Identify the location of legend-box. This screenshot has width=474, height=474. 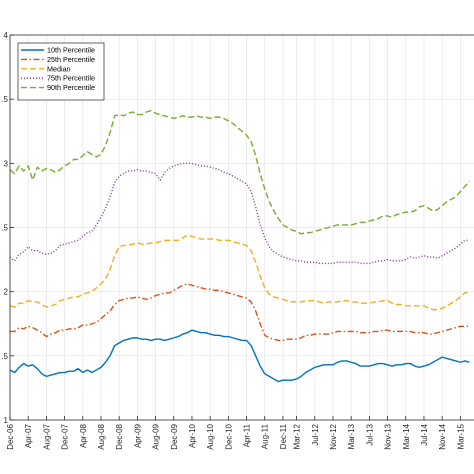
(61, 71).